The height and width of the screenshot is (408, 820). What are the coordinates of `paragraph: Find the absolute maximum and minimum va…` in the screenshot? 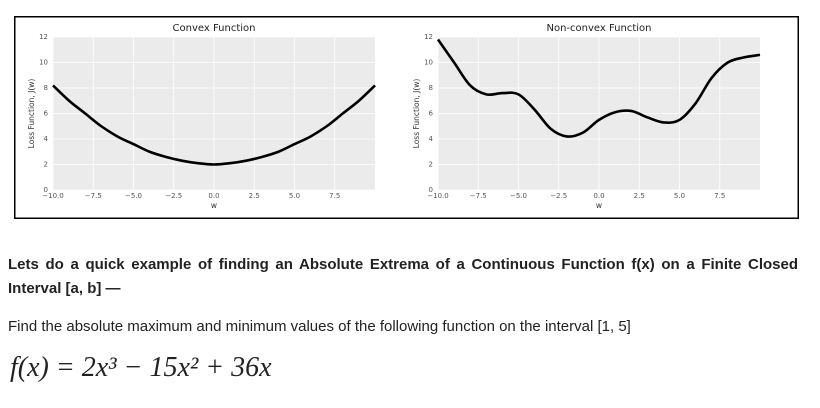 It's located at (319, 326).